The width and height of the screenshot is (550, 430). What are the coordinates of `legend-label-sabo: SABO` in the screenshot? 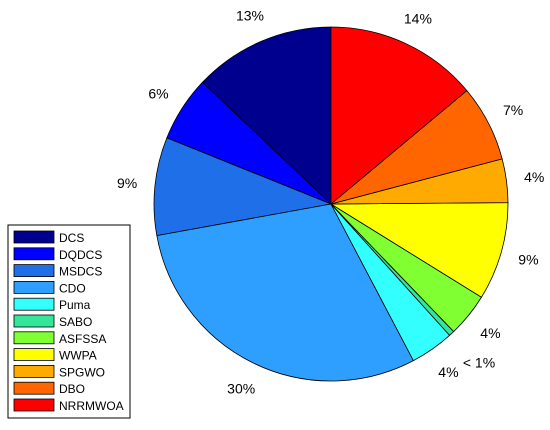 It's located at (75, 322).